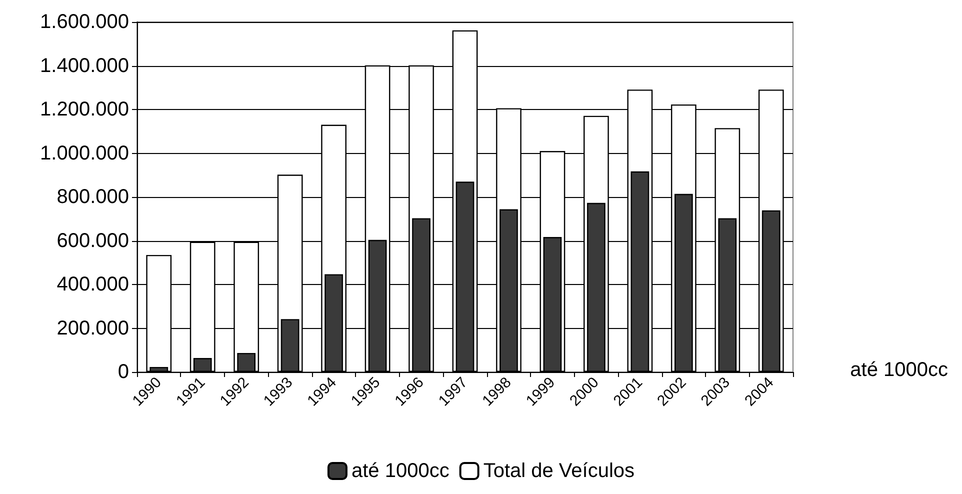 Image resolution: width=962 pixels, height=494 pixels. I want to click on y-tick-label: 1.000.000, so click(84, 153).